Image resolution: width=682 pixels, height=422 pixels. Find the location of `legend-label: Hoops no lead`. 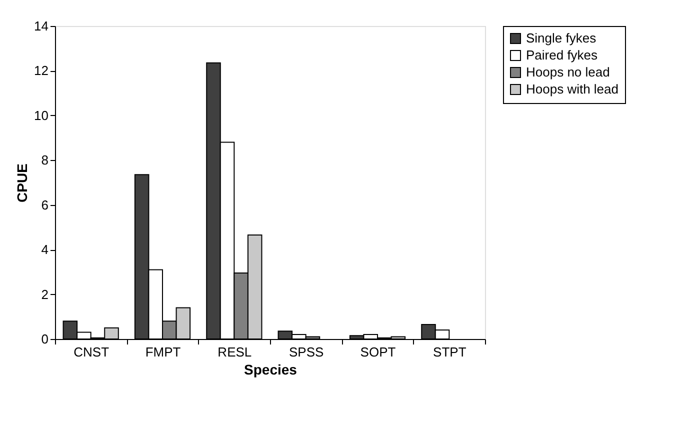

legend-label: Hoops no lead is located at coordinates (568, 72).